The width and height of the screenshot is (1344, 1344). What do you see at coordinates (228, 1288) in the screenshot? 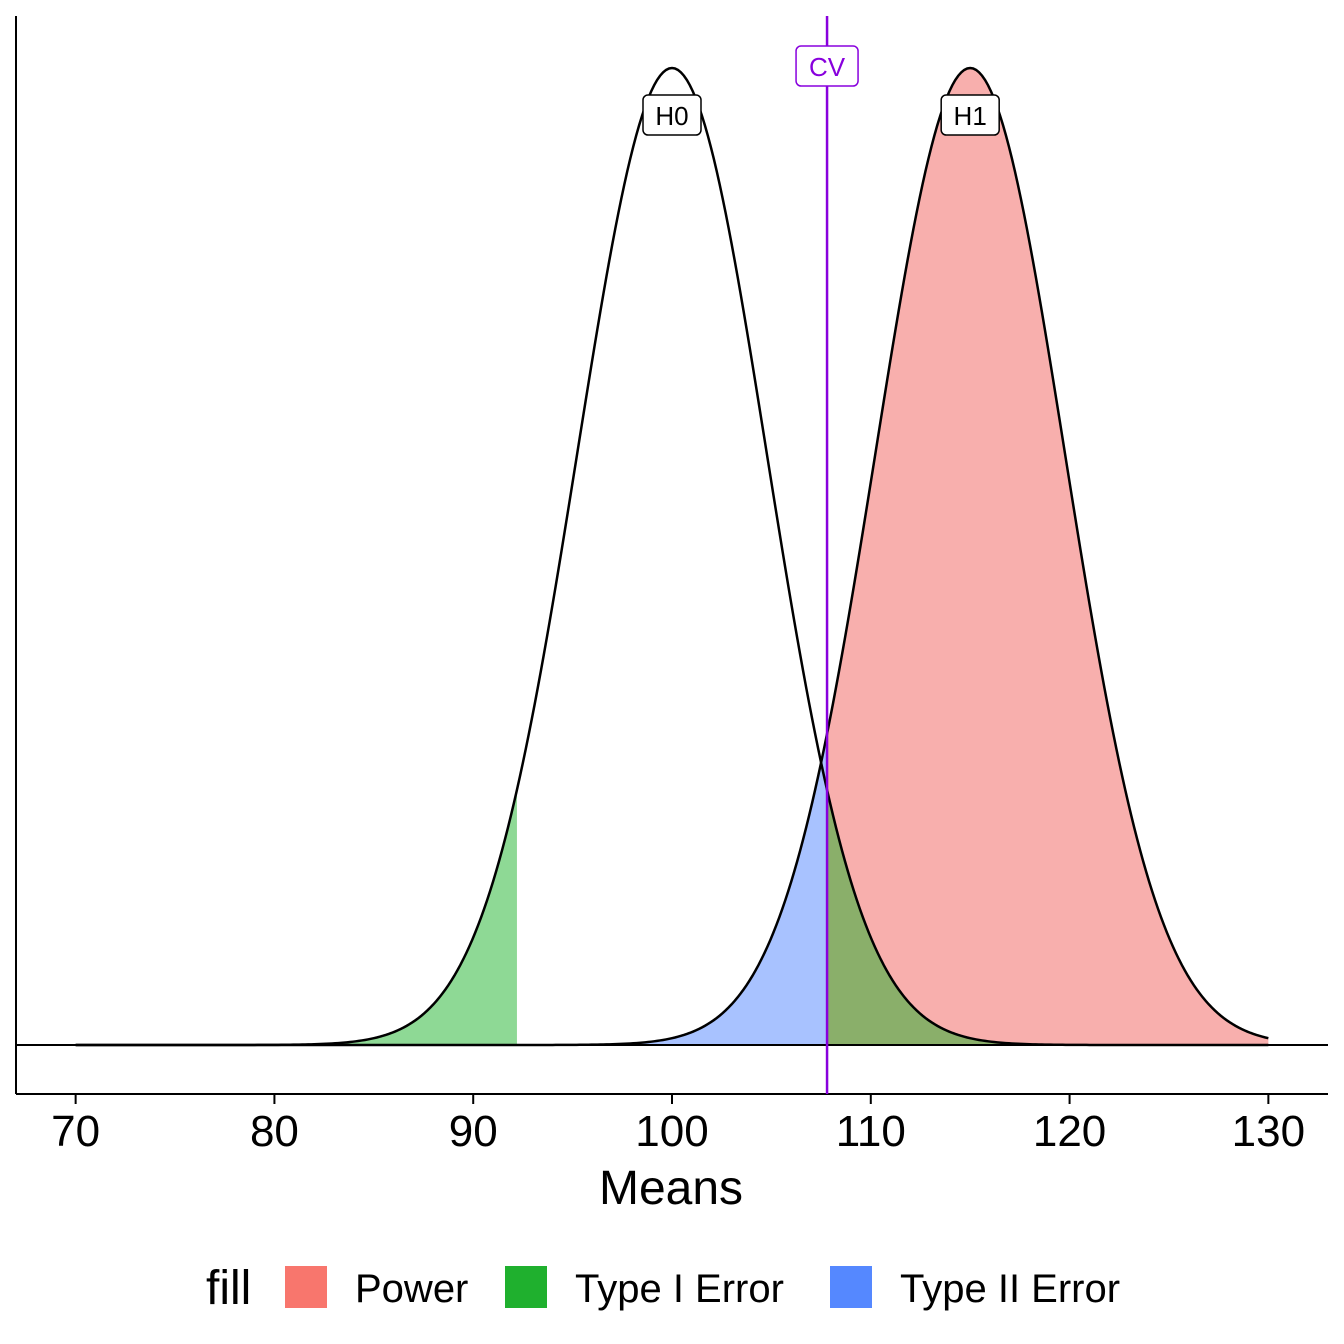
I see `legend-title: fill` at bounding box center [228, 1288].